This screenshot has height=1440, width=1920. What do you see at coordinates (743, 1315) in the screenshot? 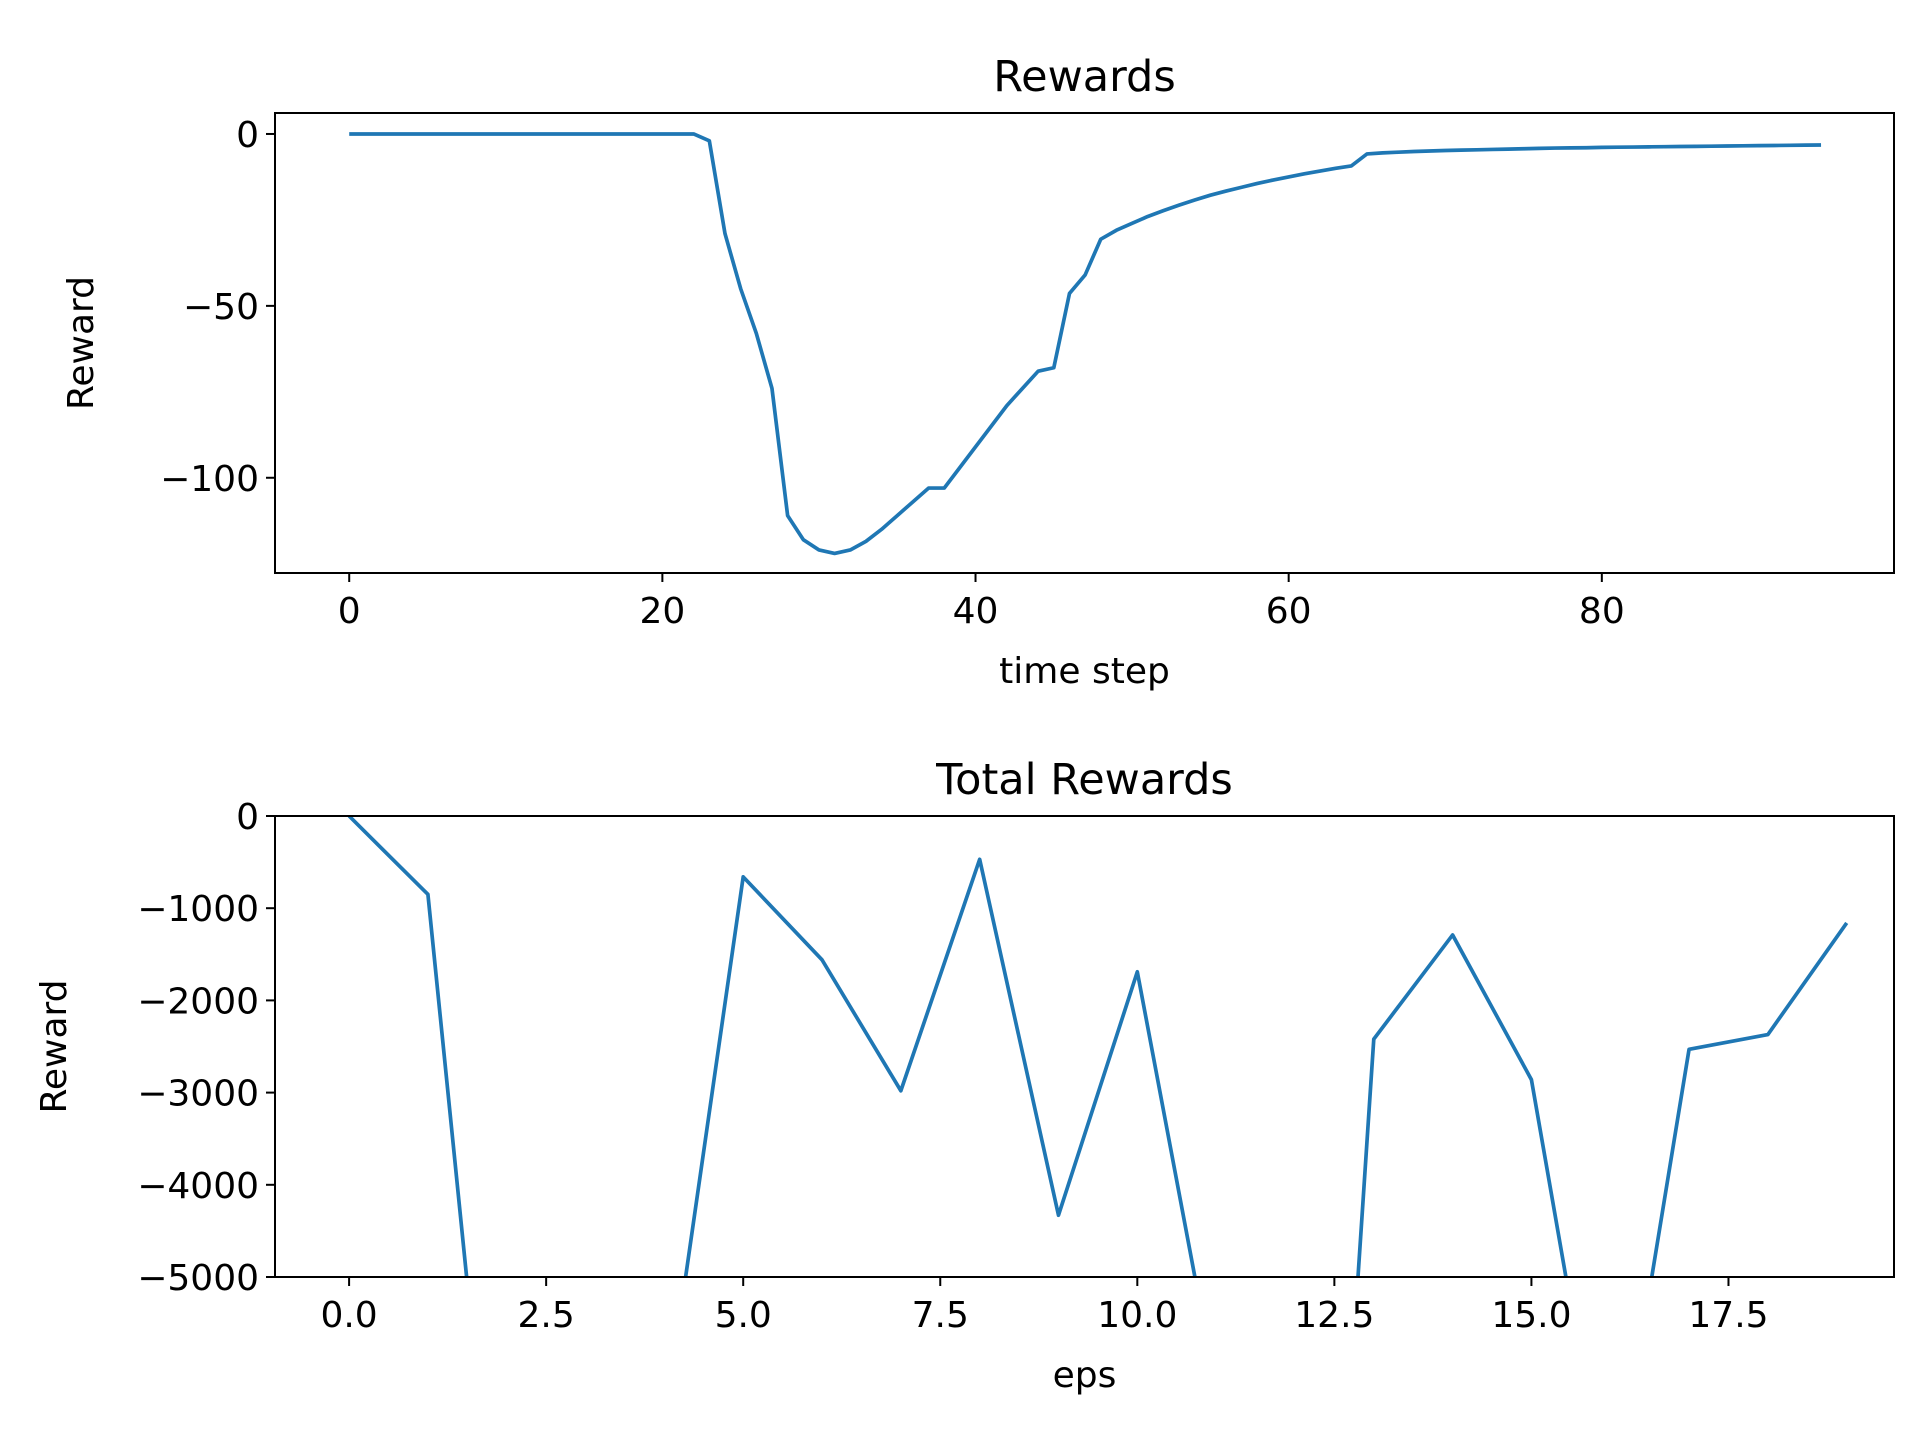
I see `x-tick-label: 5.0` at bounding box center [743, 1315].